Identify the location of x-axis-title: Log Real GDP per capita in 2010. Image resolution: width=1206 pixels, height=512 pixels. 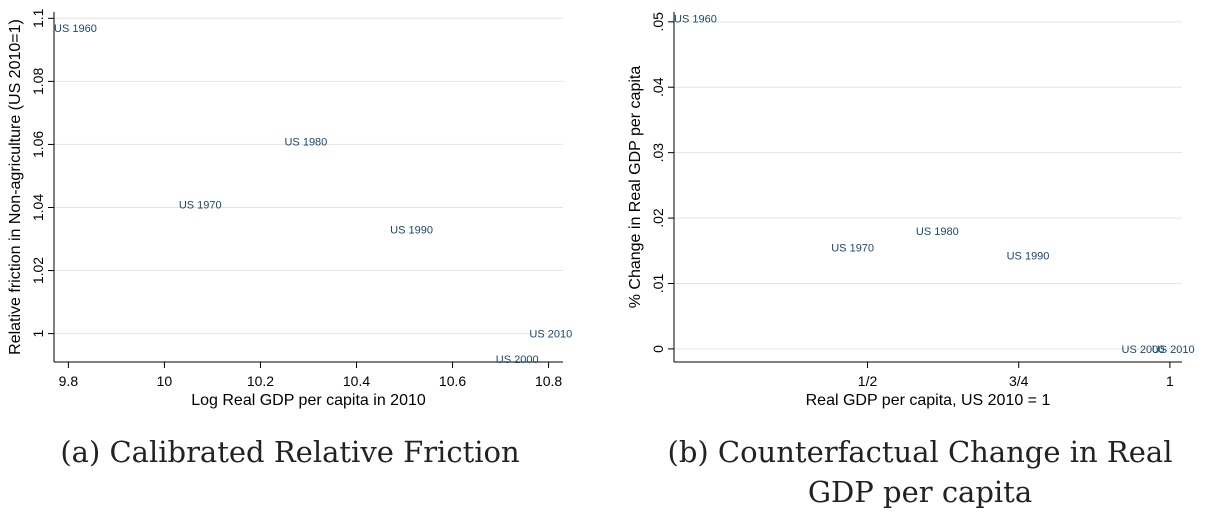
(308, 400).